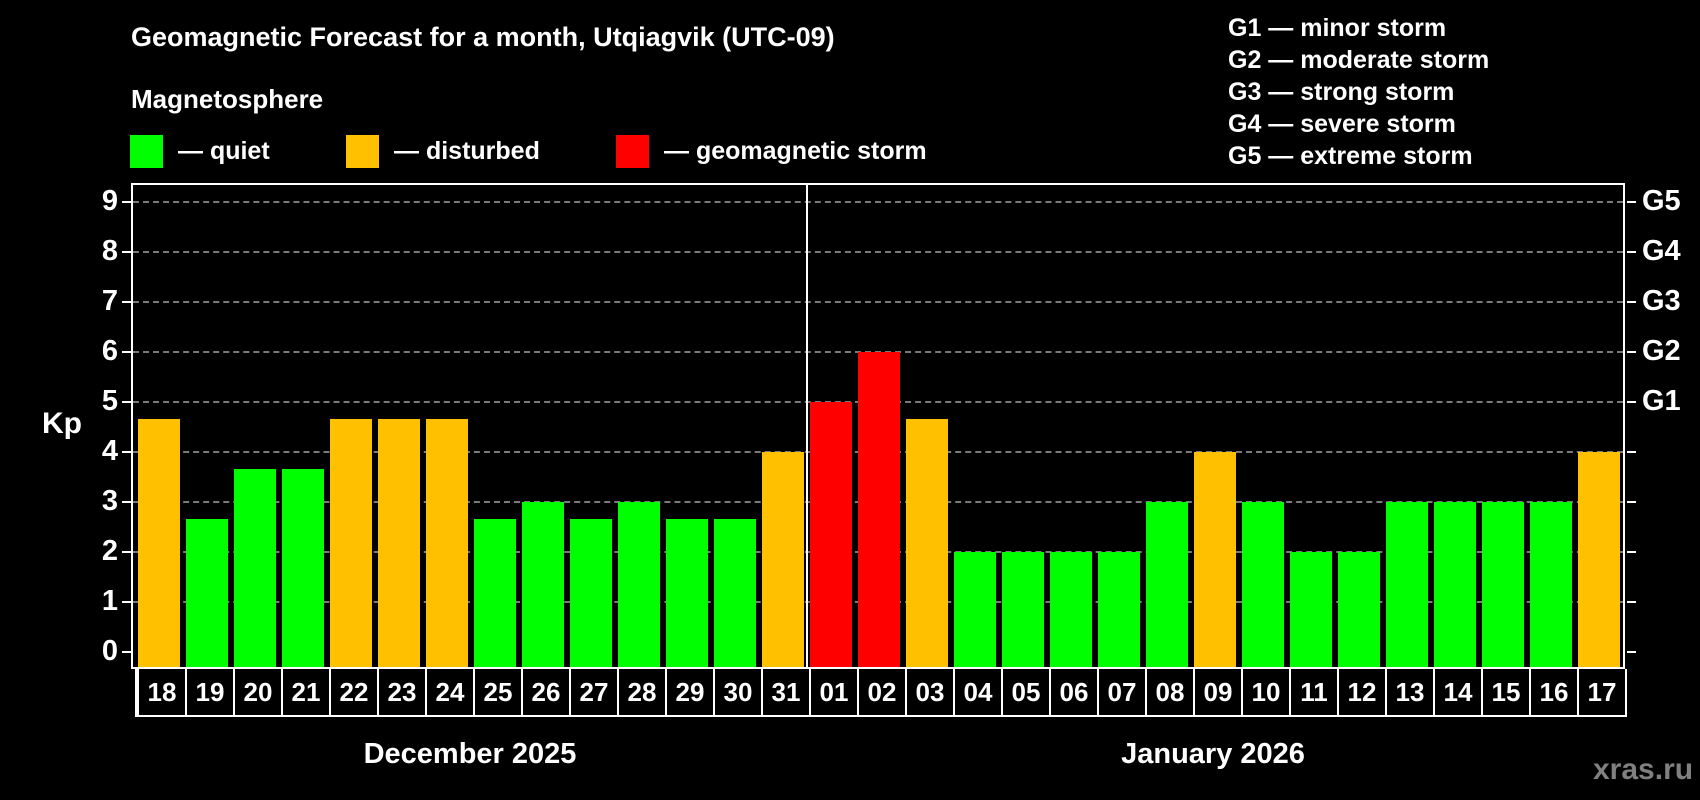  Describe the element at coordinates (1661, 251) in the screenshot. I see `g-level-label: G4` at that location.